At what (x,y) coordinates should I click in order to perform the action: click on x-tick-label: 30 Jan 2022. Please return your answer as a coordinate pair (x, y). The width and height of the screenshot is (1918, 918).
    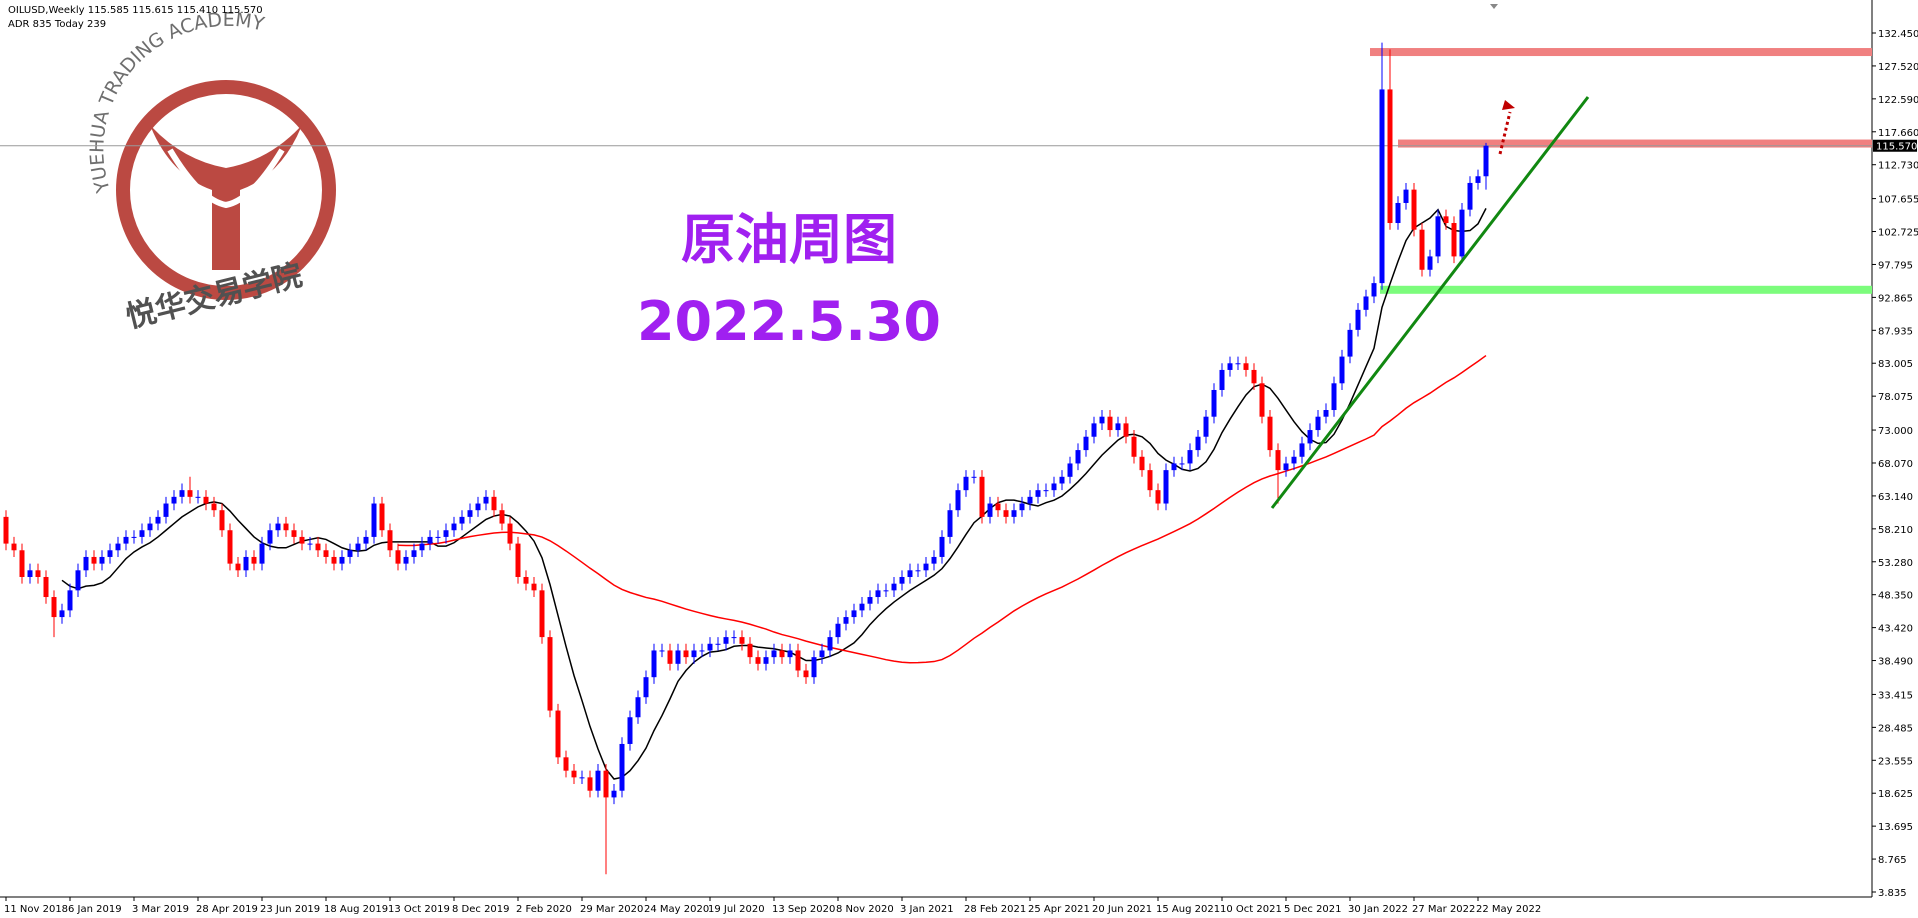
    Looking at the image, I should click on (1378, 909).